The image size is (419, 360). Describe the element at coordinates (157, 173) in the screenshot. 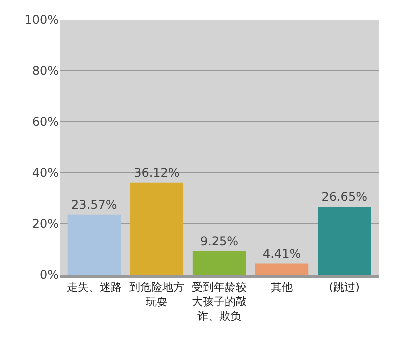

I see `data-label: 36.12%` at that location.